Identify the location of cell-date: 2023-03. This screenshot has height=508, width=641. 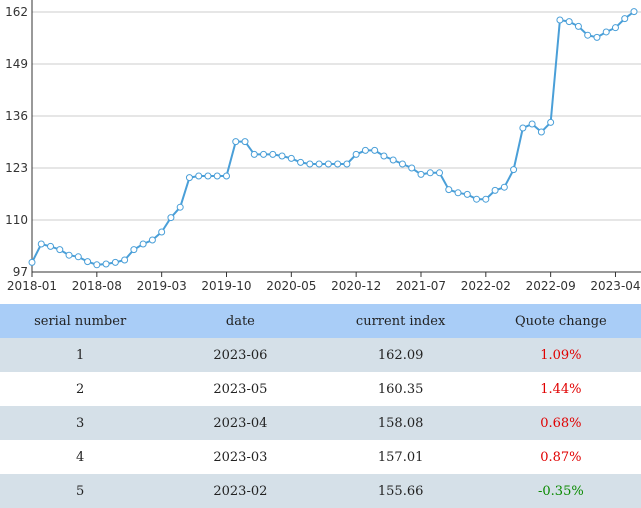
(240, 457).